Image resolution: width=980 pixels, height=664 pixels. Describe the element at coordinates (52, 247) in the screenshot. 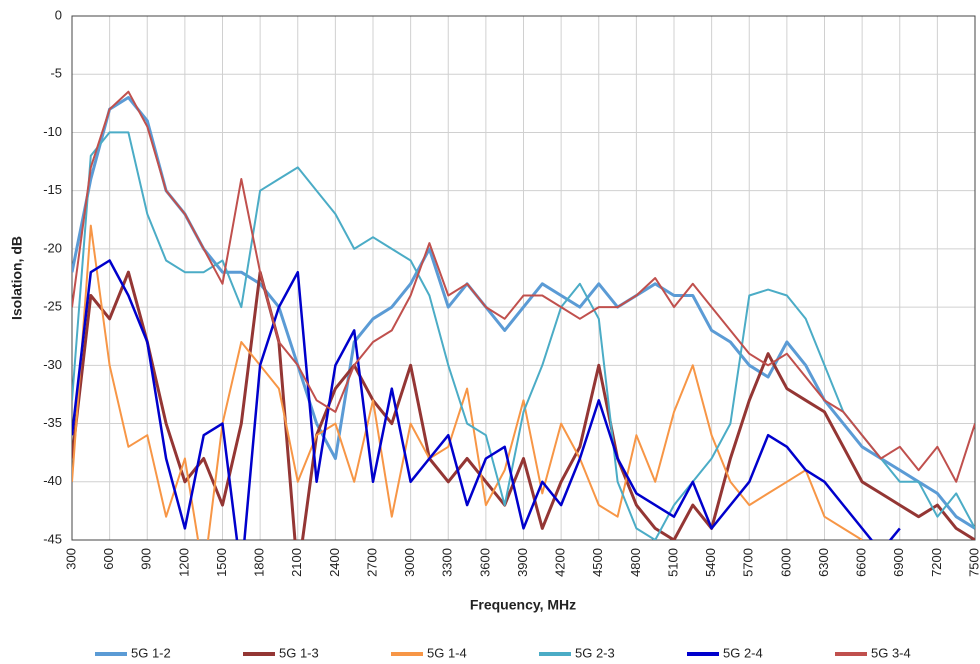

I see `y-tick-label: -20` at that location.